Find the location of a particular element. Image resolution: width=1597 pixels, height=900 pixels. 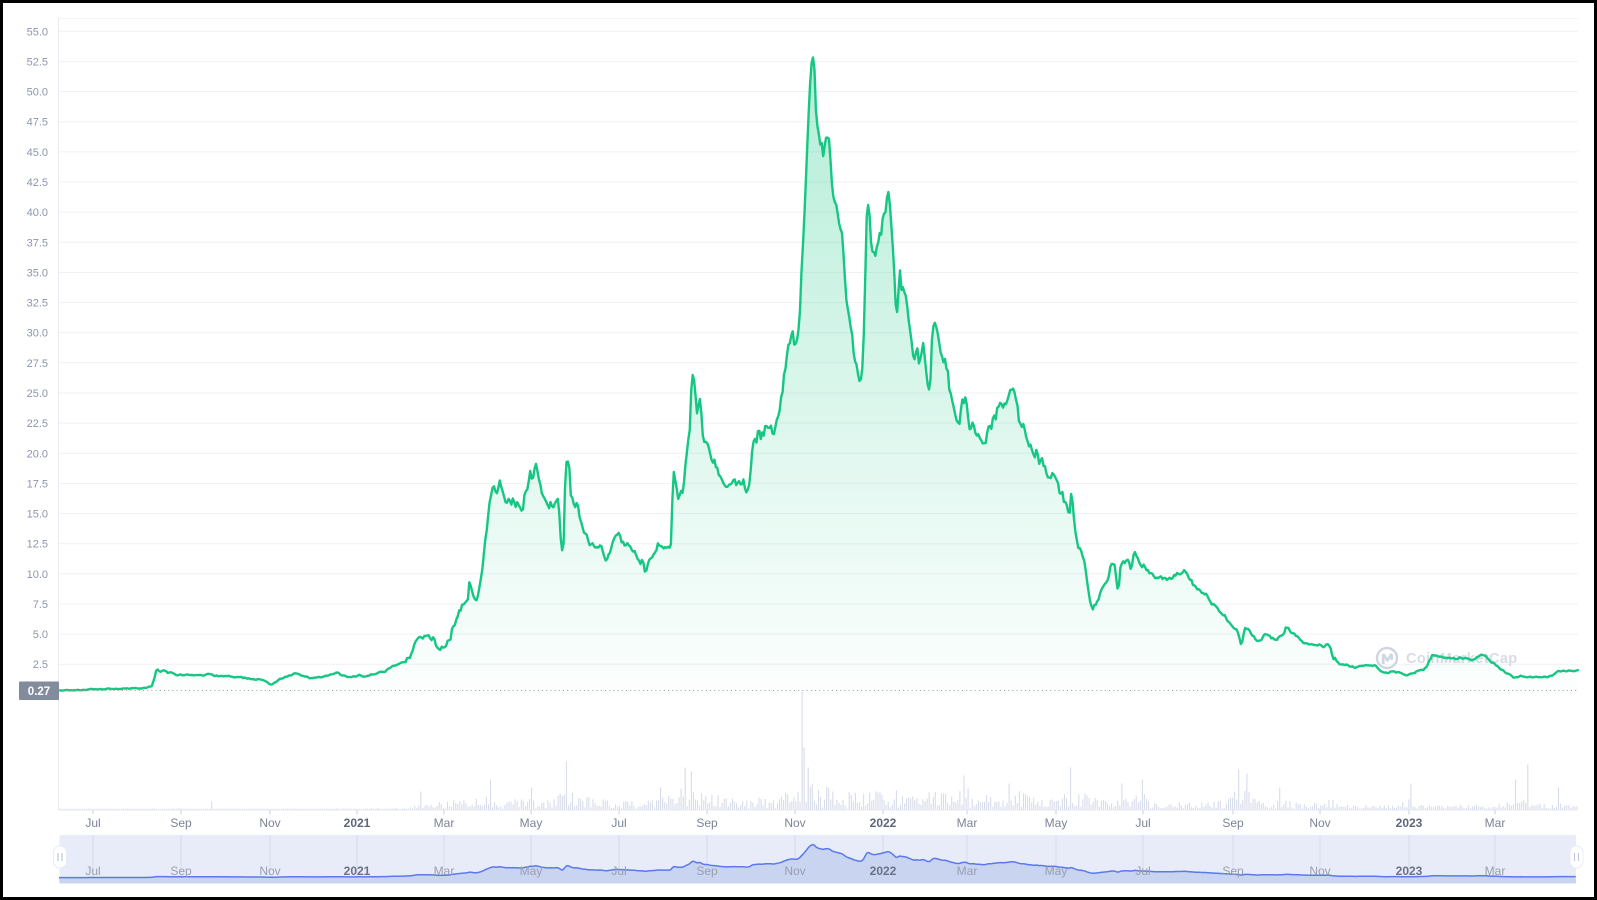

svg-text: 22.5 is located at coordinates (37, 424).